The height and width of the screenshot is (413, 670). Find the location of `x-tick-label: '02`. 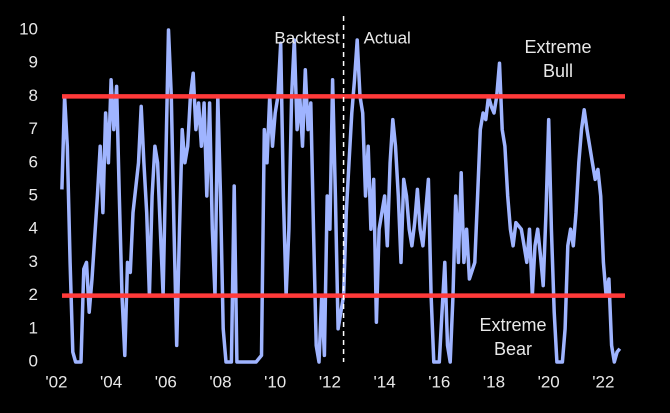

x-tick-label: '02 is located at coordinates (56, 381).